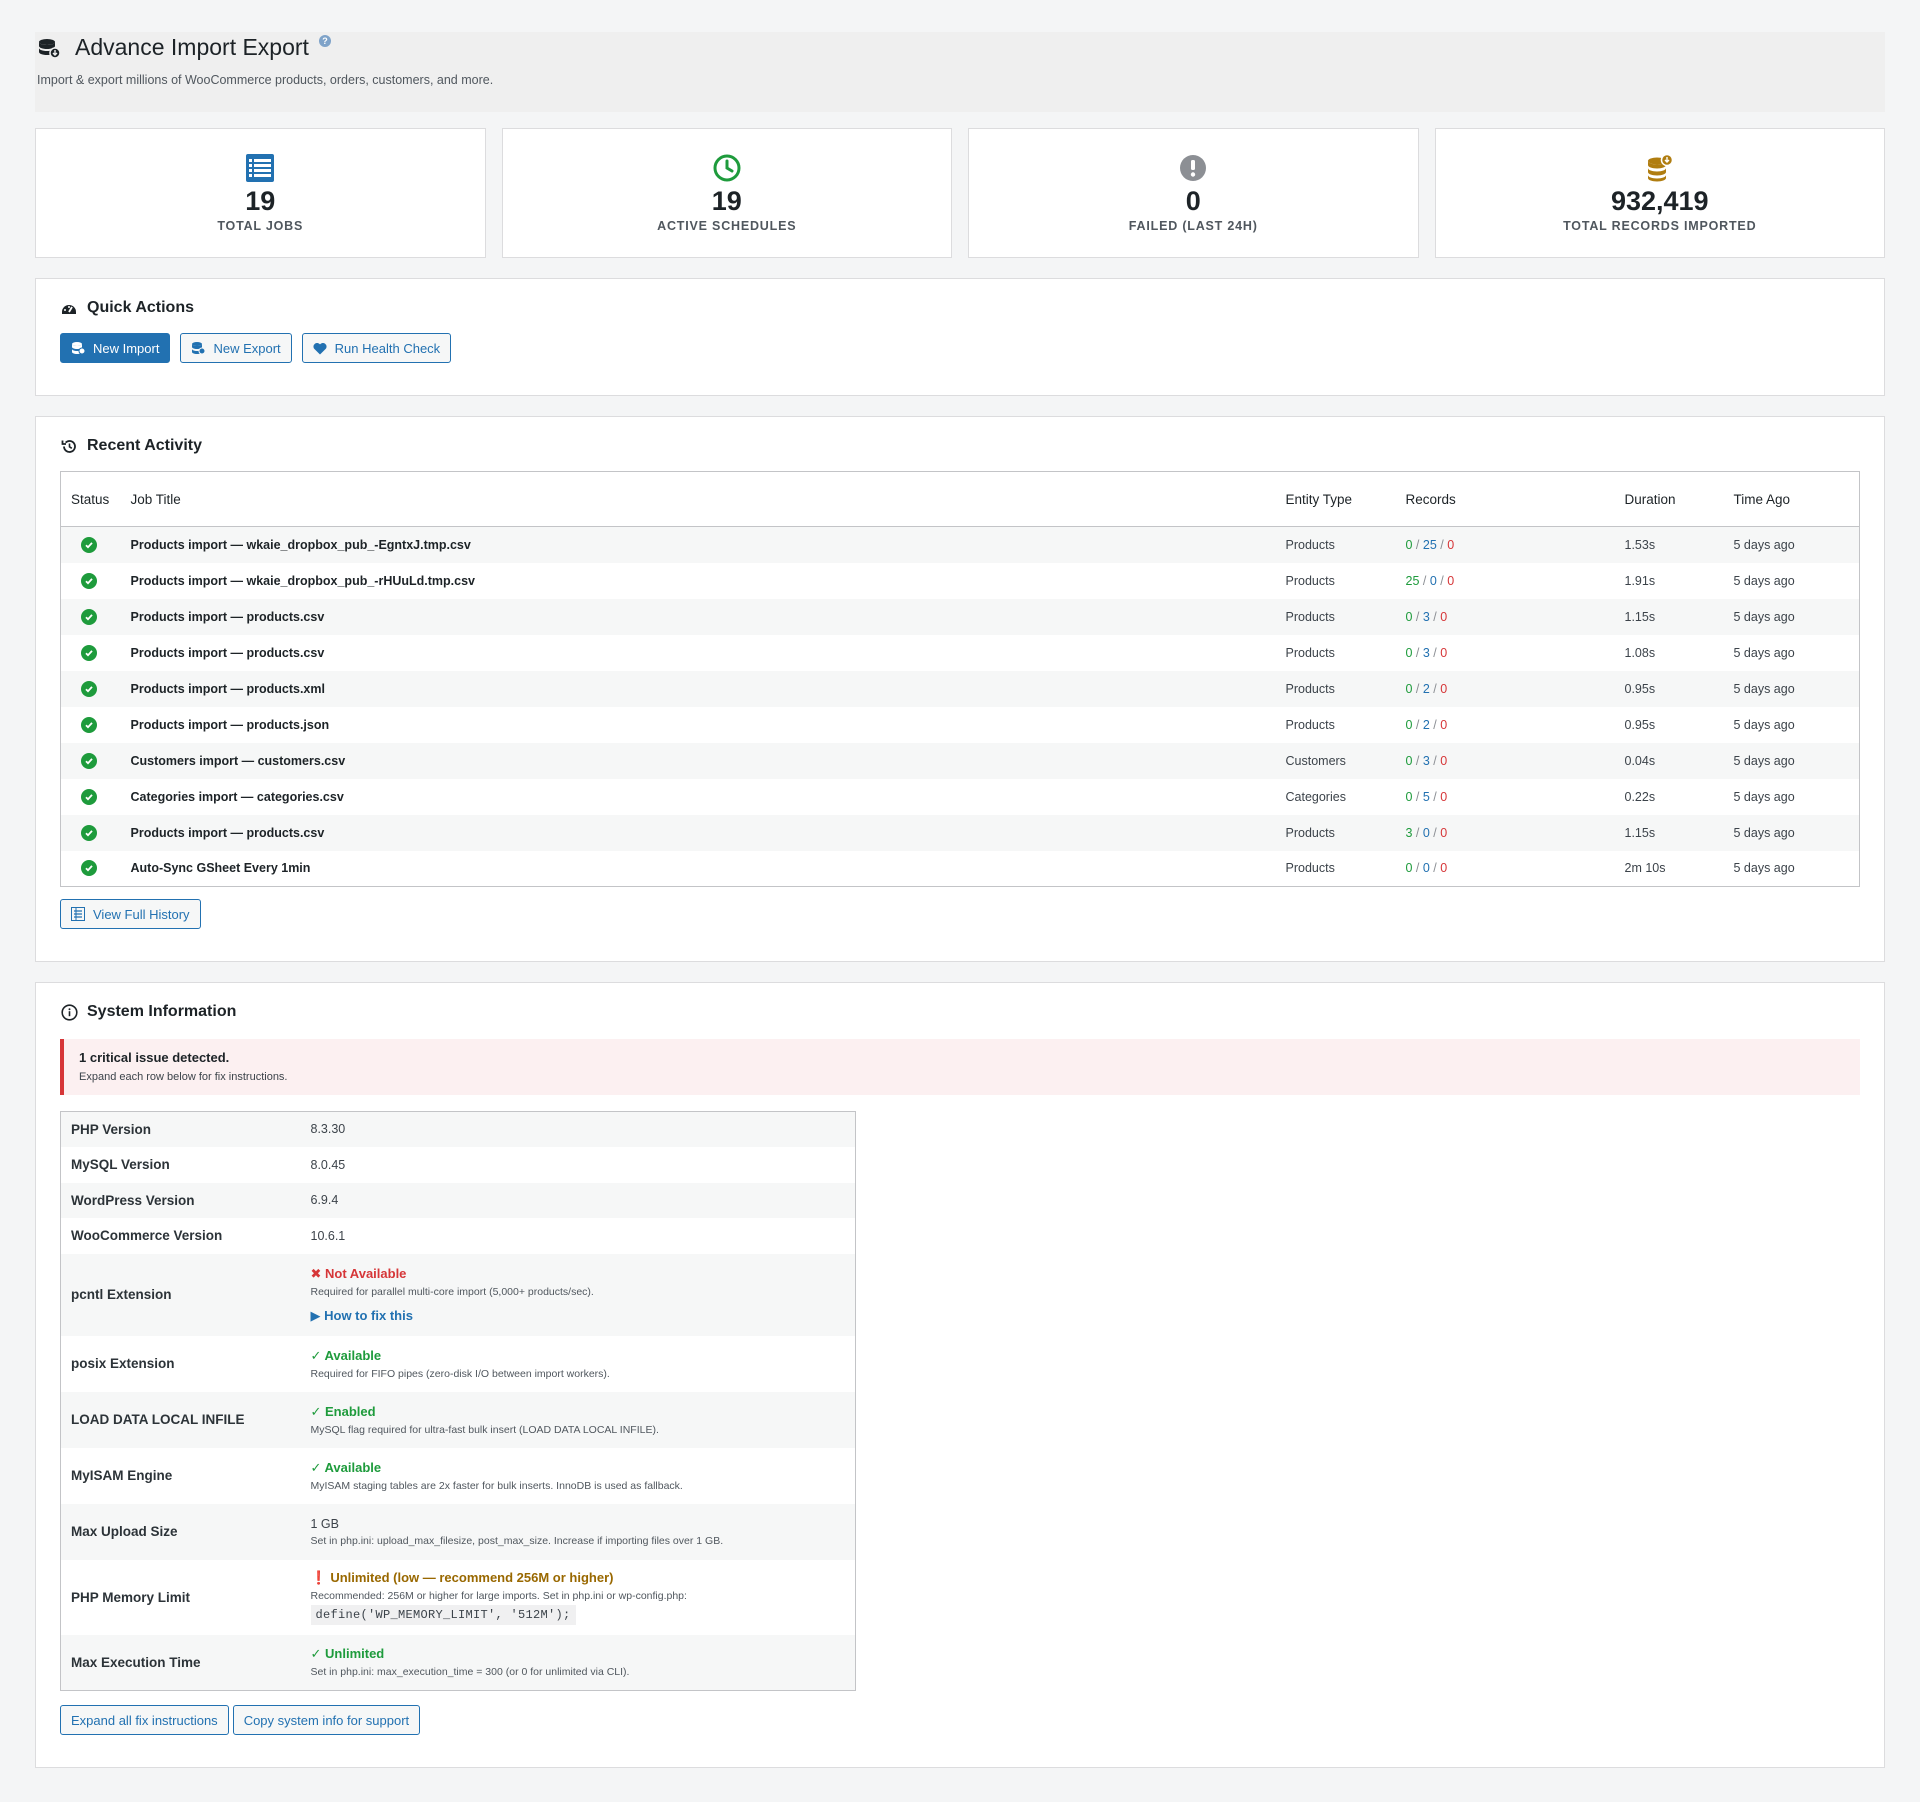  Describe the element at coordinates (1669, 499) in the screenshot. I see `col-duration: Duration` at that location.